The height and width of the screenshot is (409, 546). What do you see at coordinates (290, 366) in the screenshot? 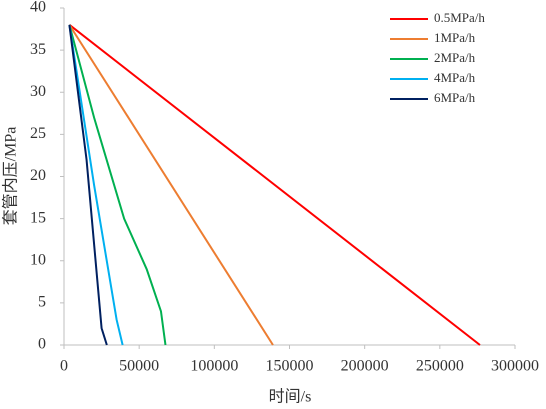
I see `x-tick-label: 150000` at bounding box center [290, 366].